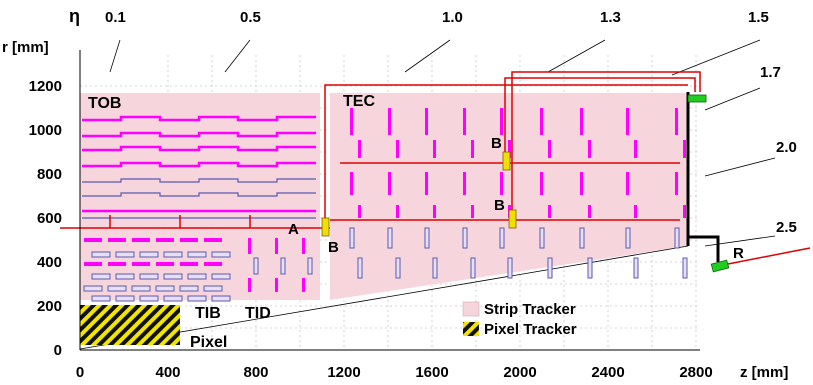  Describe the element at coordinates (343, 372) in the screenshot. I see `z-tick-label: 1200` at that location.